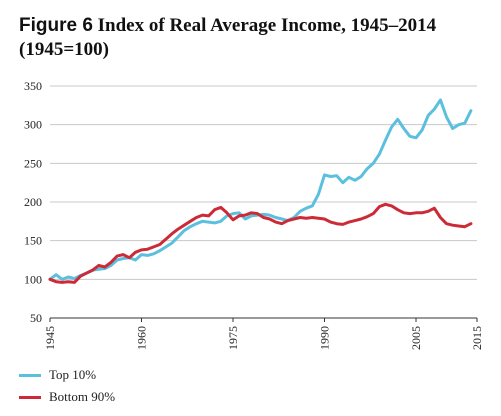 This screenshot has width=501, height=416. Describe the element at coordinates (142, 338) in the screenshot. I see `x-tick-label-1960: 1960` at that location.